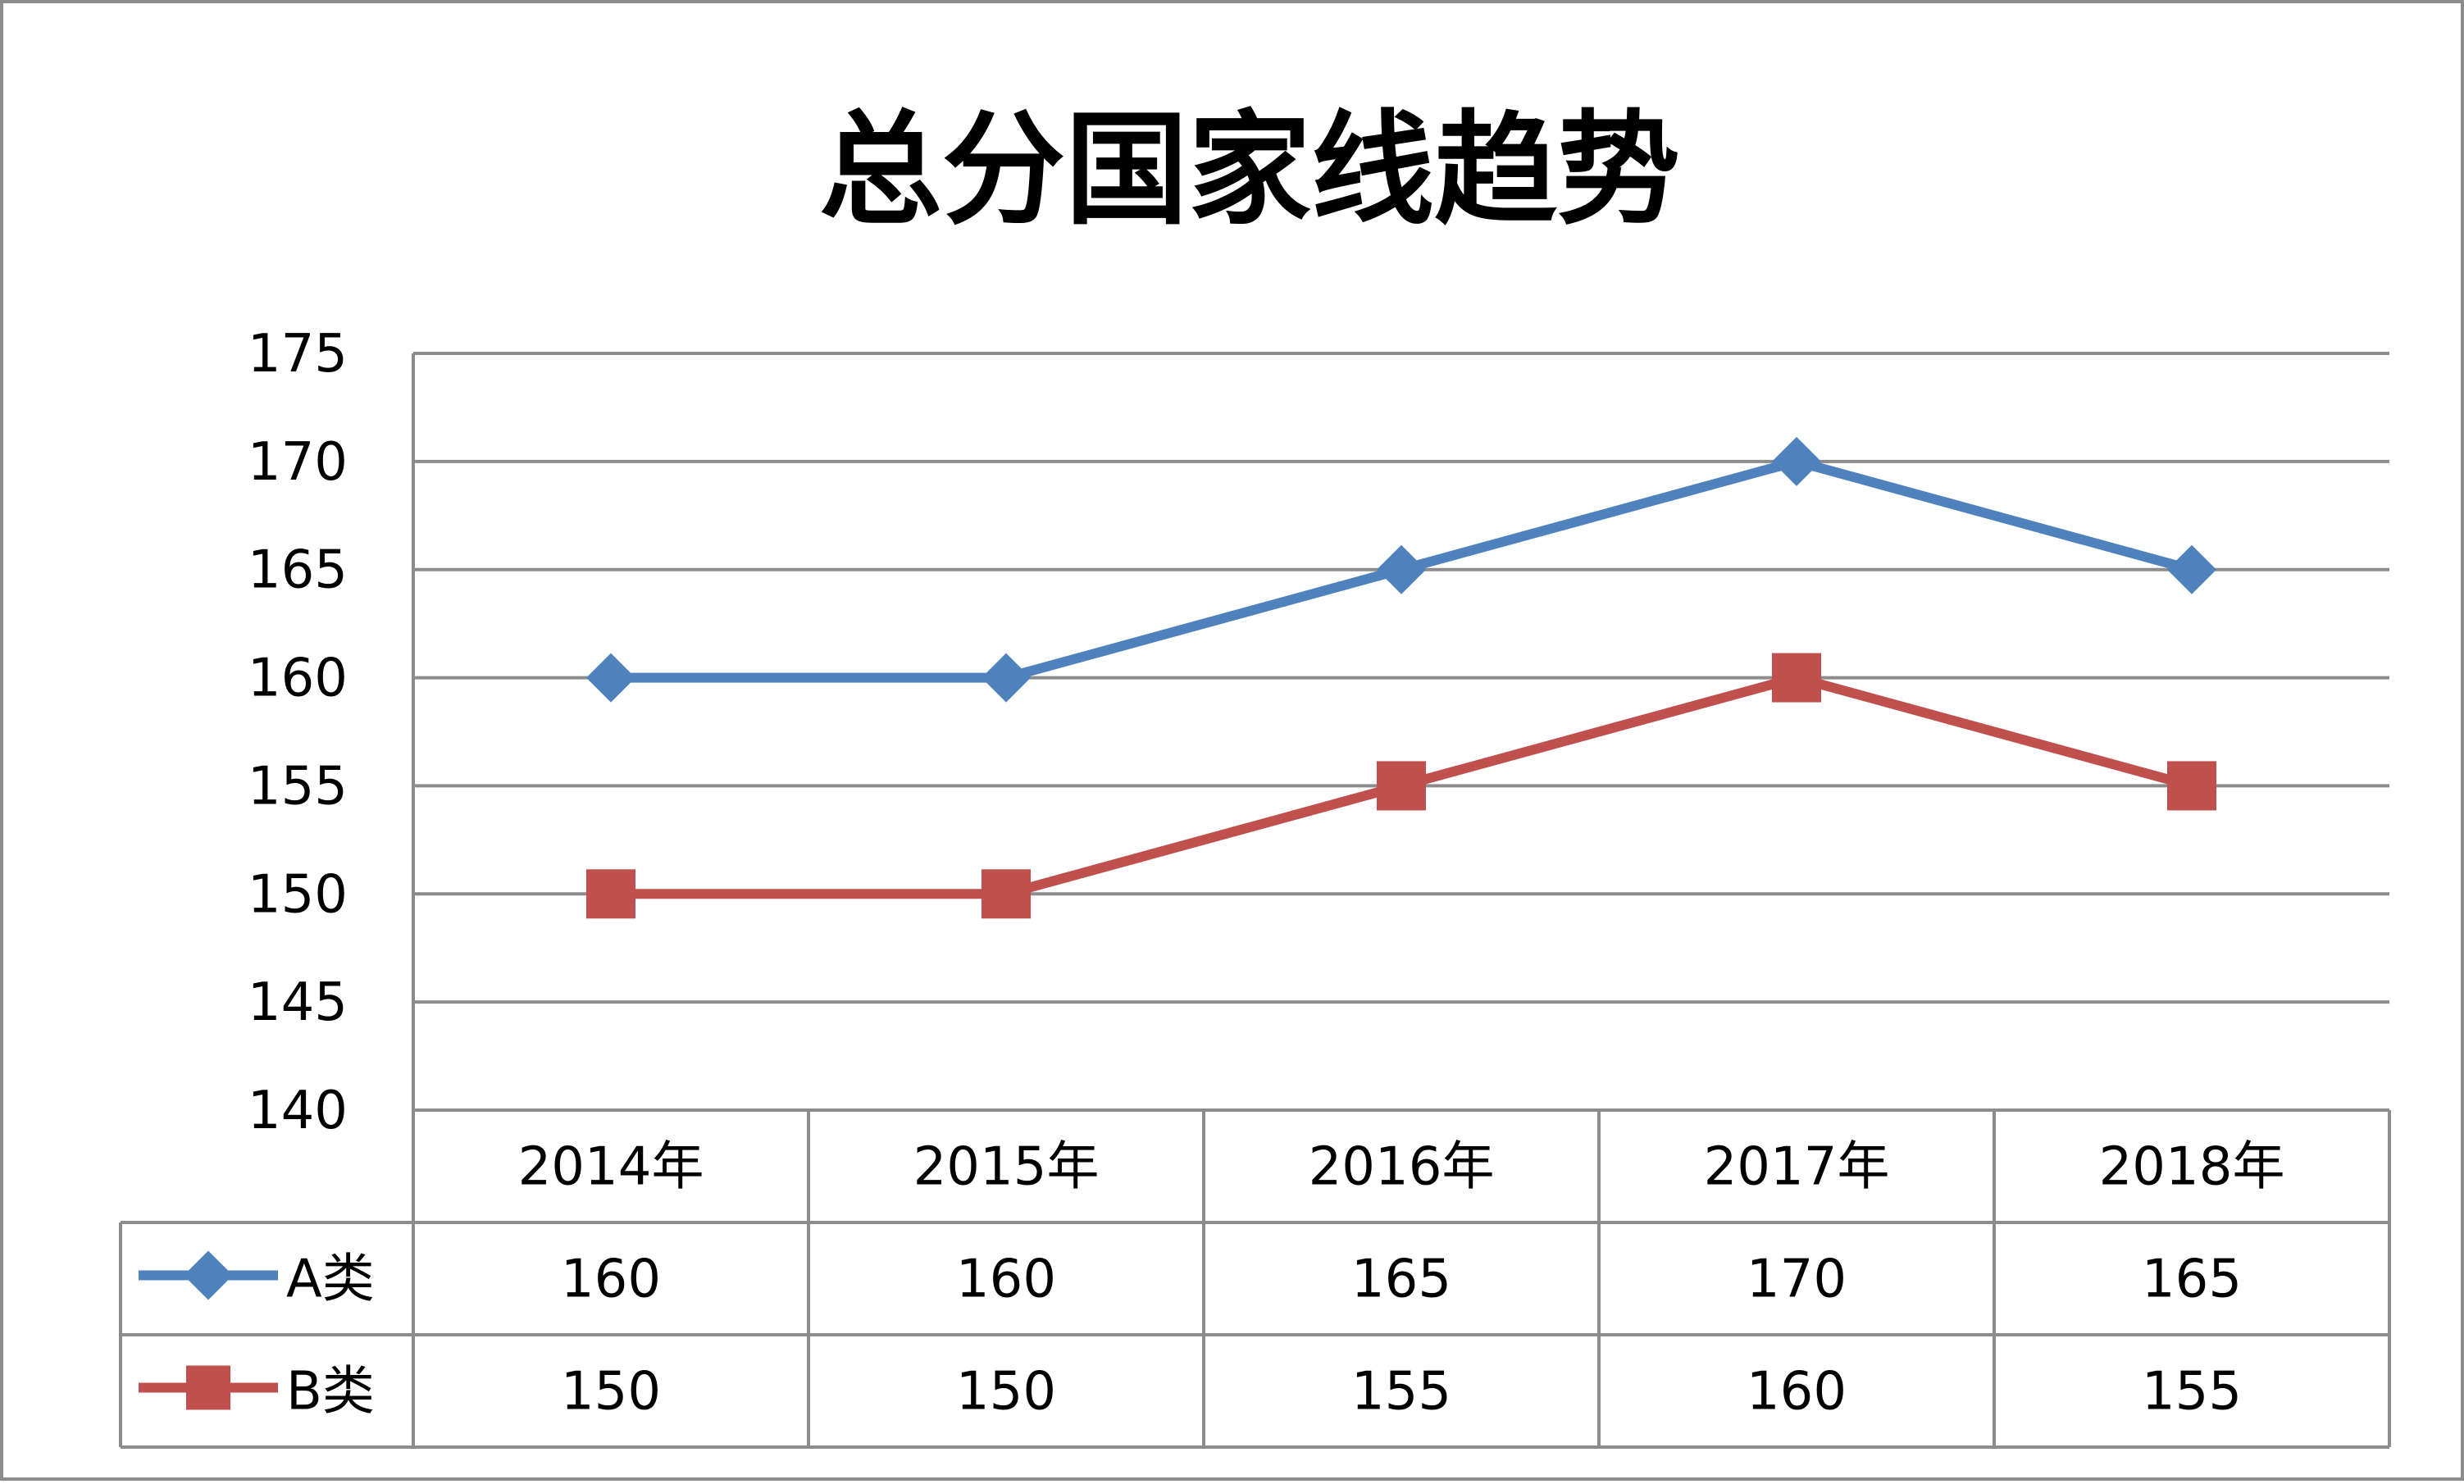  I want to click on y-tick-label: 140, so click(298, 1111).